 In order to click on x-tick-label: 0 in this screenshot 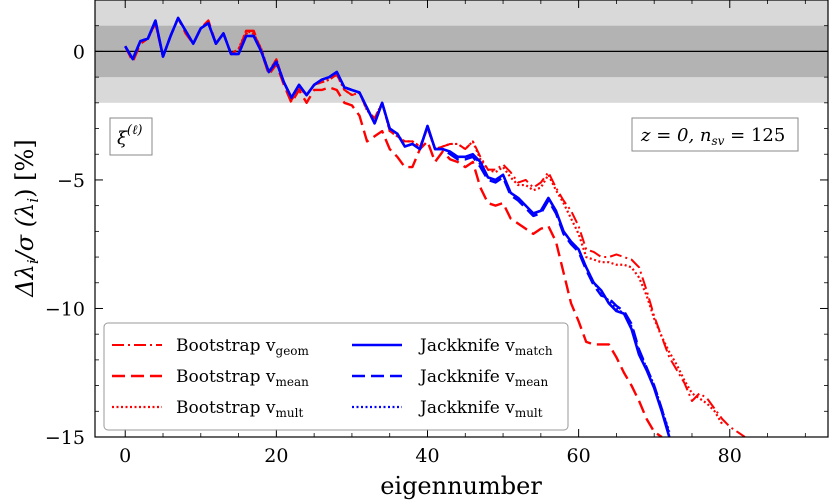, I will do `click(125, 456)`.